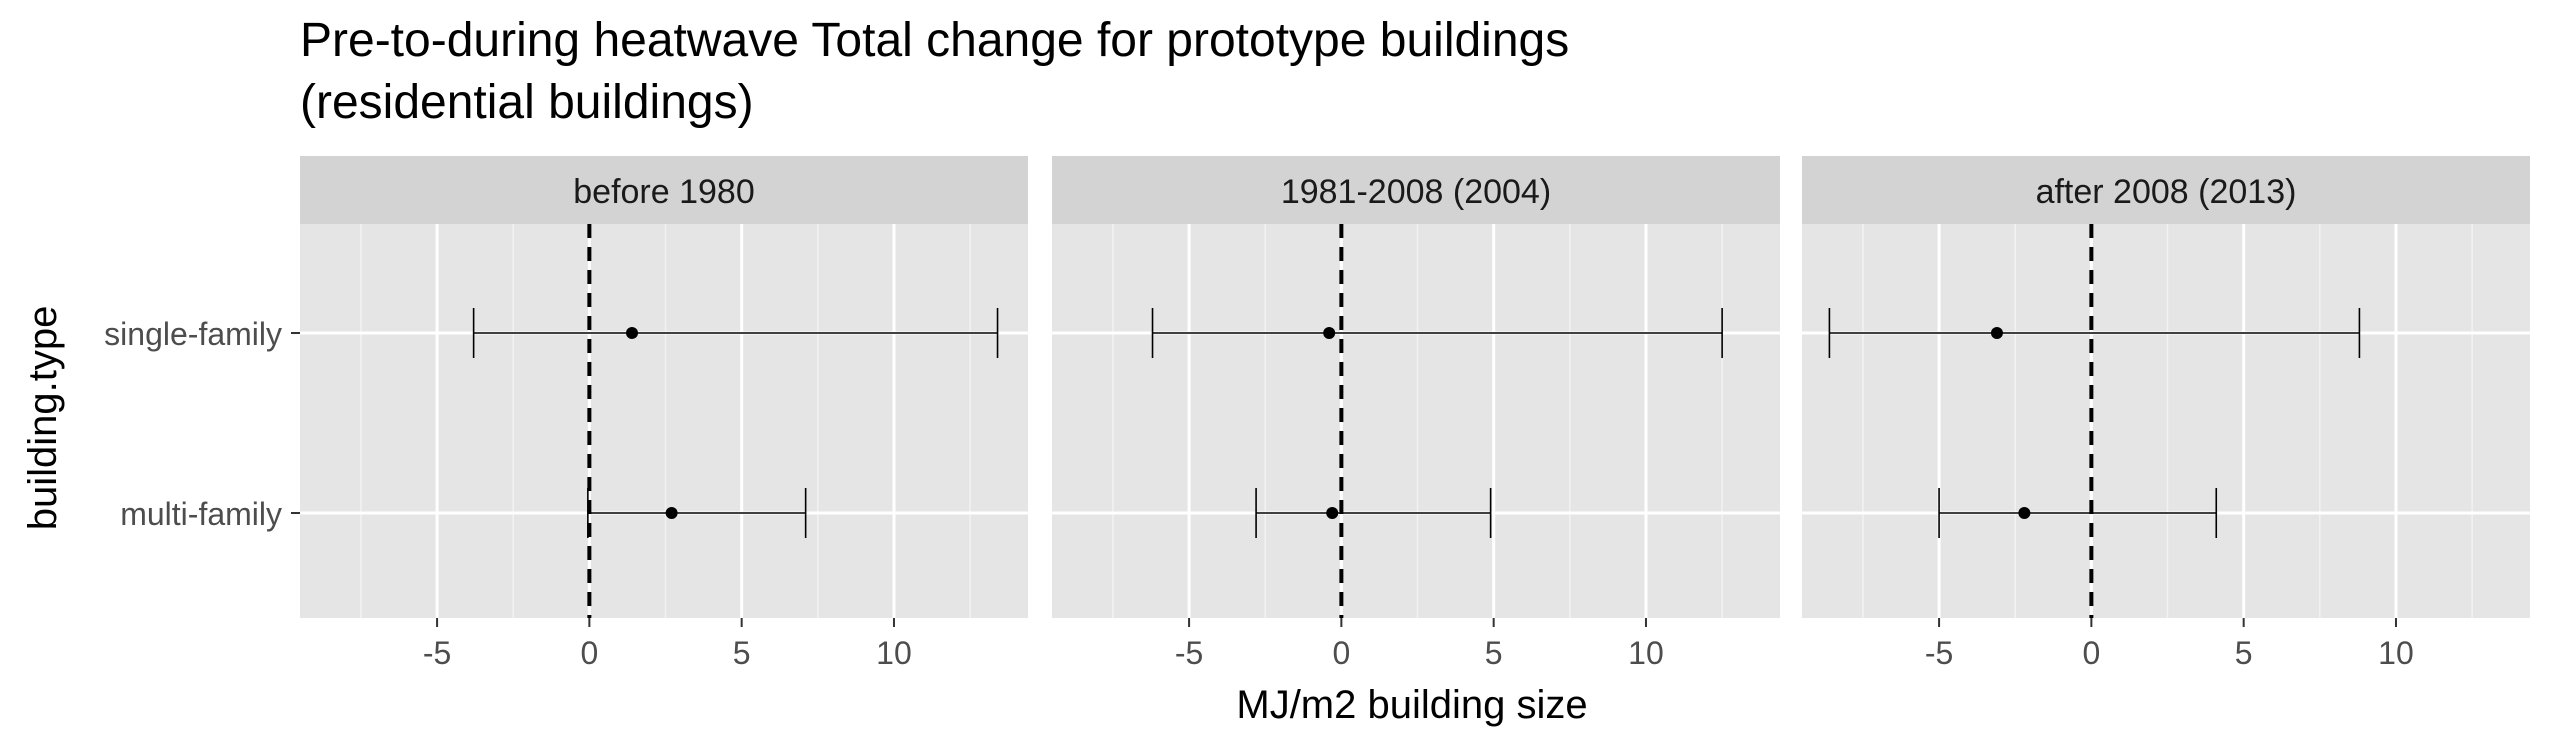 The height and width of the screenshot is (755, 2550). What do you see at coordinates (43, 418) in the screenshot?
I see `y-axis-label: building.type` at bounding box center [43, 418].